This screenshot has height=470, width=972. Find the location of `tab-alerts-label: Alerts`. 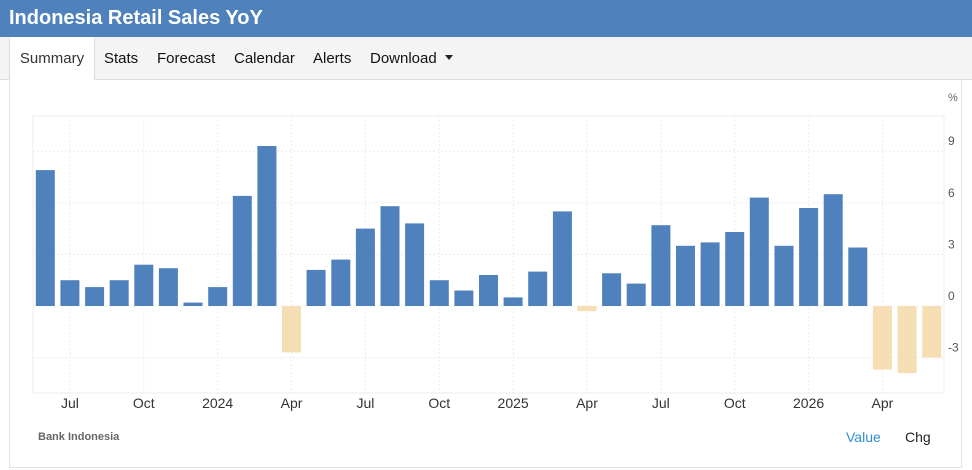

tab-alerts-label: Alerts is located at coordinates (332, 58).